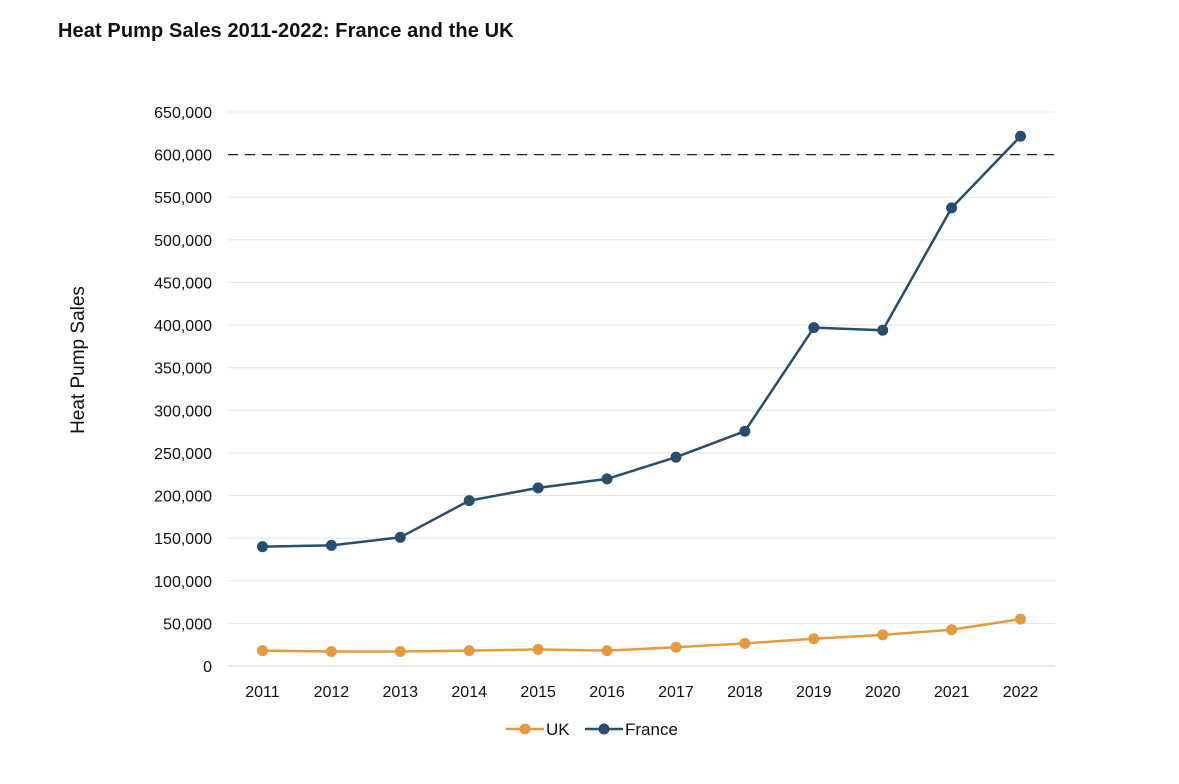 This screenshot has width=1179, height=784. What do you see at coordinates (183, 539) in the screenshot?
I see `y-tick-label: 150,000` at bounding box center [183, 539].